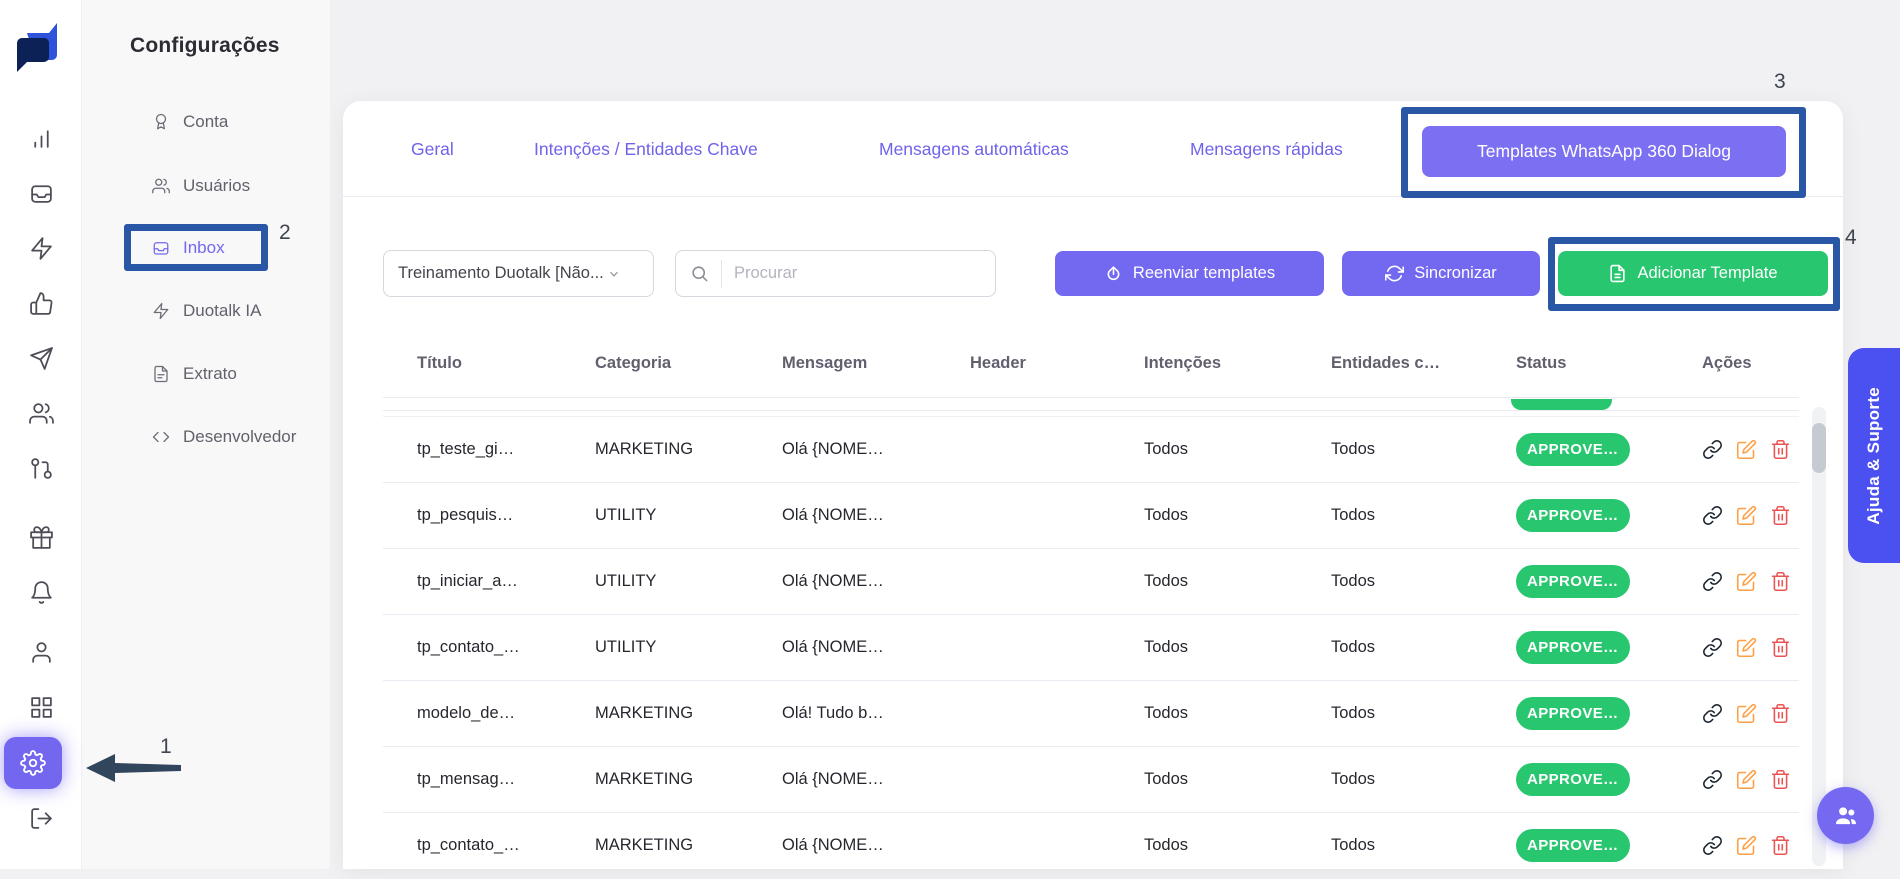 The image size is (1900, 879). What do you see at coordinates (41, 537) in the screenshot?
I see `gift-icon` at bounding box center [41, 537].